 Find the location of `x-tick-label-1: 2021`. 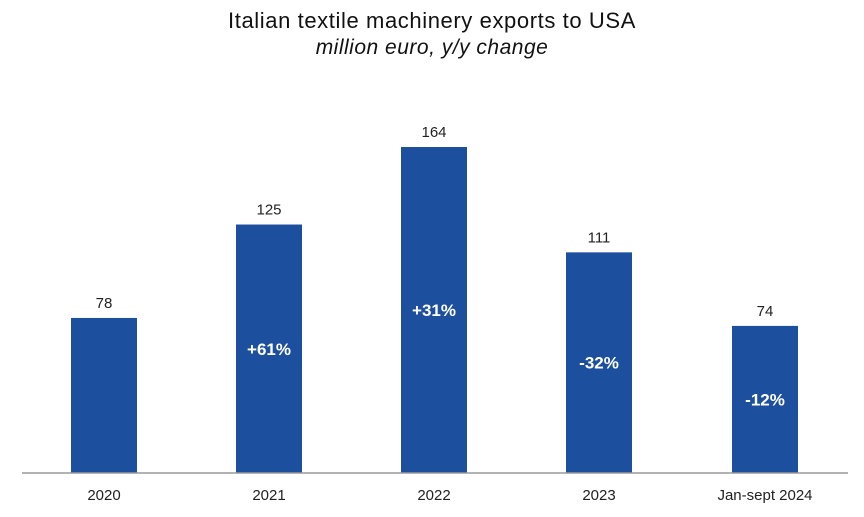

x-tick-label-1: 2021 is located at coordinates (268, 495).